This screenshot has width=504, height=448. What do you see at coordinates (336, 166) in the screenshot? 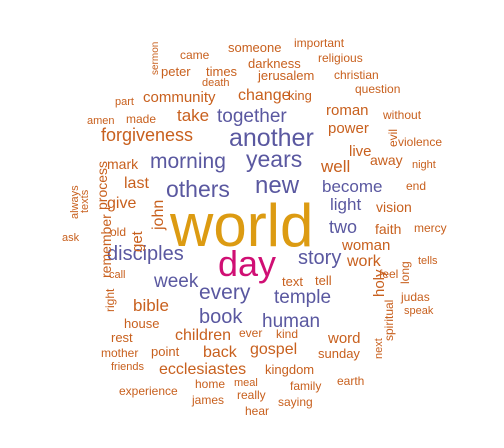
I see `word-well: well` at bounding box center [336, 166].